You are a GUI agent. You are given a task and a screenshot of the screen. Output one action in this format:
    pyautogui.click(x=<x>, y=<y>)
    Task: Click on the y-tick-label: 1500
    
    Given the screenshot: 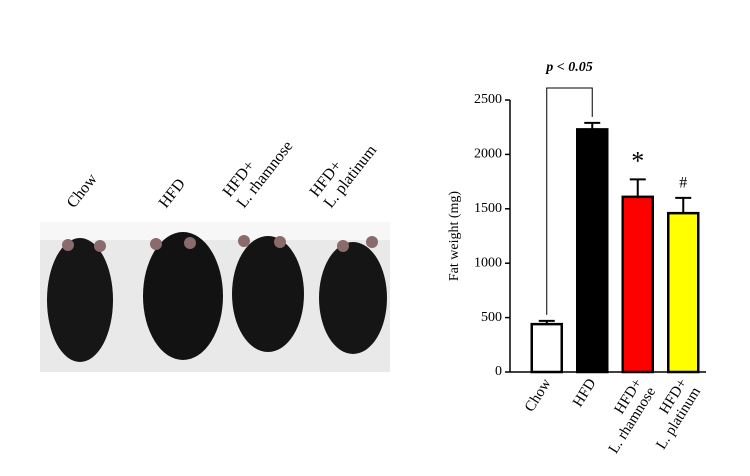 What is the action you would take?
    pyautogui.click(x=488, y=208)
    